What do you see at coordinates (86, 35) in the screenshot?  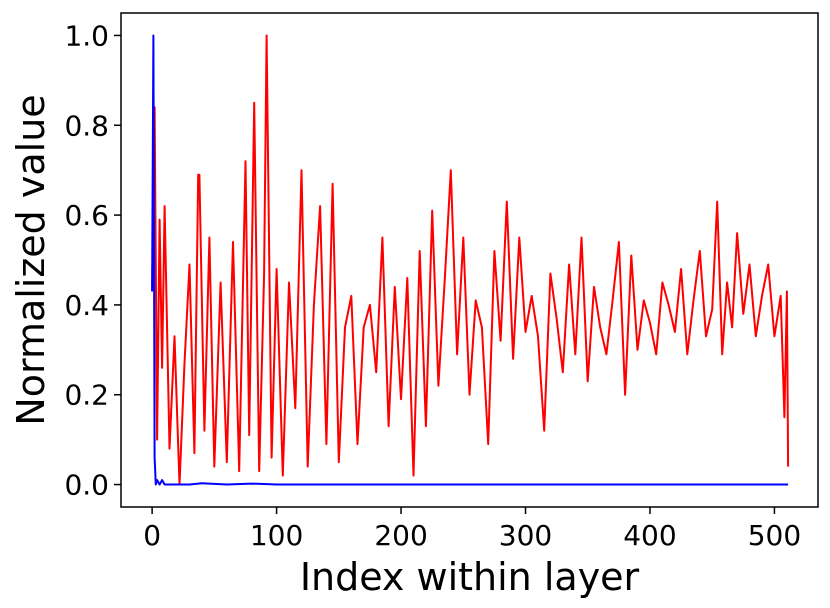 I see `y-tick-label: 1.0` at bounding box center [86, 35].